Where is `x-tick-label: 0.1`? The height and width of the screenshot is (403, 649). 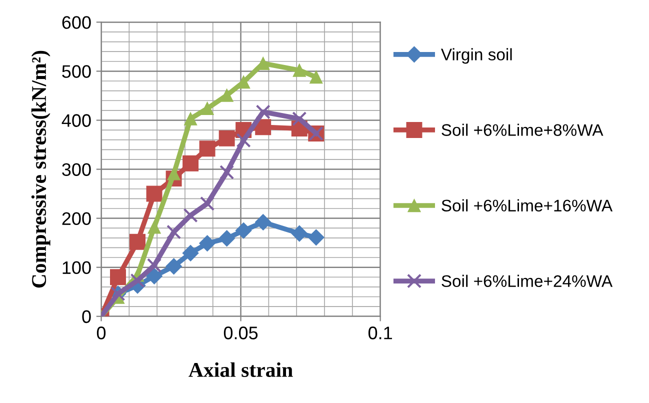 x-tick-label: 0.1 is located at coordinates (380, 333).